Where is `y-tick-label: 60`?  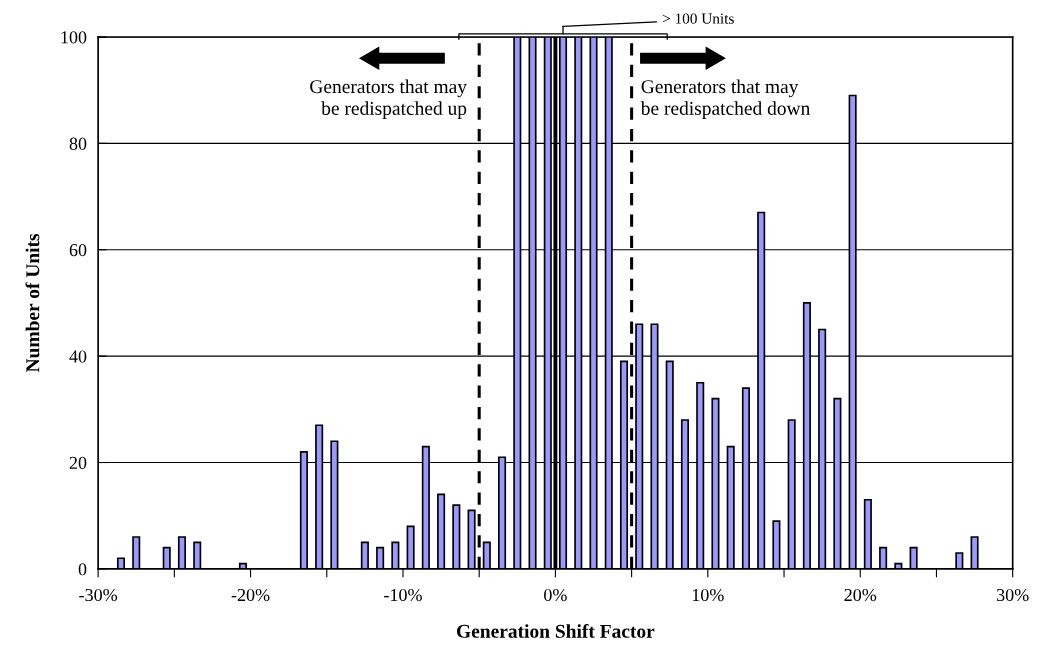 y-tick-label: 60 is located at coordinates (78, 250).